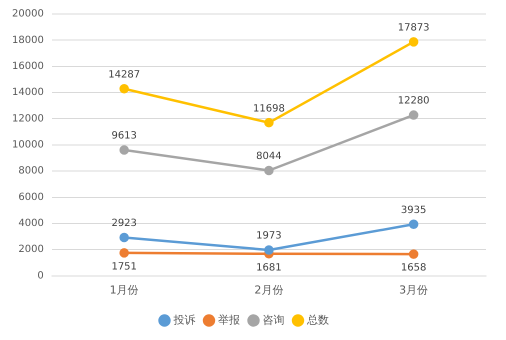 This screenshot has width=506, height=340. I want to click on legend-label: 投诉, so click(184, 319).